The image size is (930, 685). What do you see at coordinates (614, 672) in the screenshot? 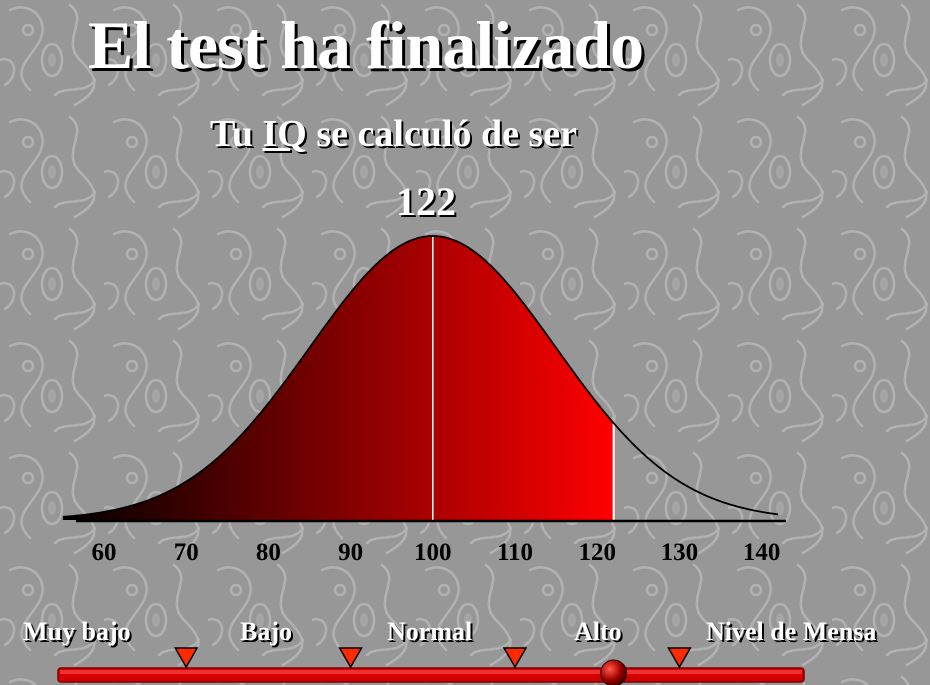
I see `score-position-knob` at bounding box center [614, 672].